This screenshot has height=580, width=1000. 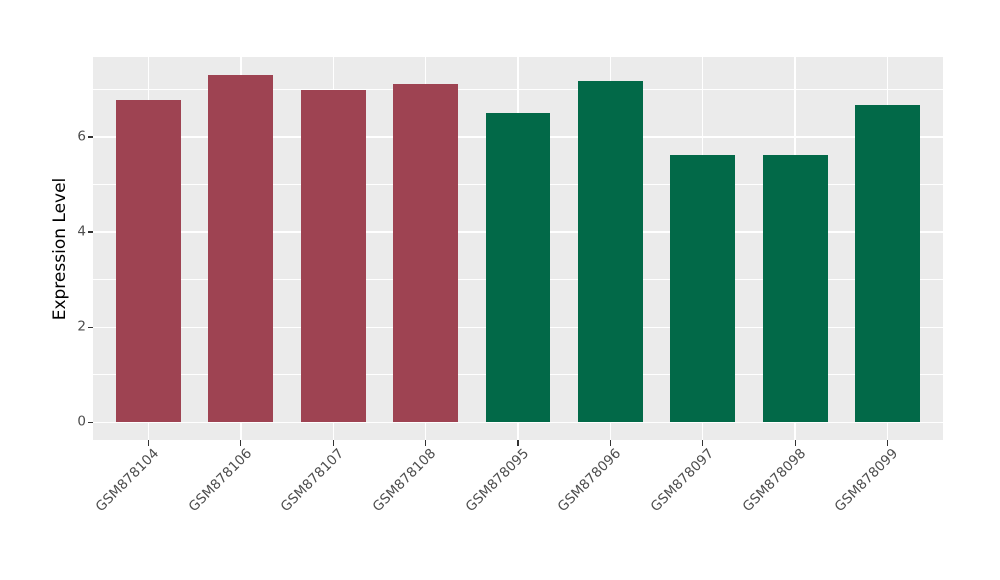 What do you see at coordinates (610, 252) in the screenshot?
I see `bar-GSM878096` at bounding box center [610, 252].